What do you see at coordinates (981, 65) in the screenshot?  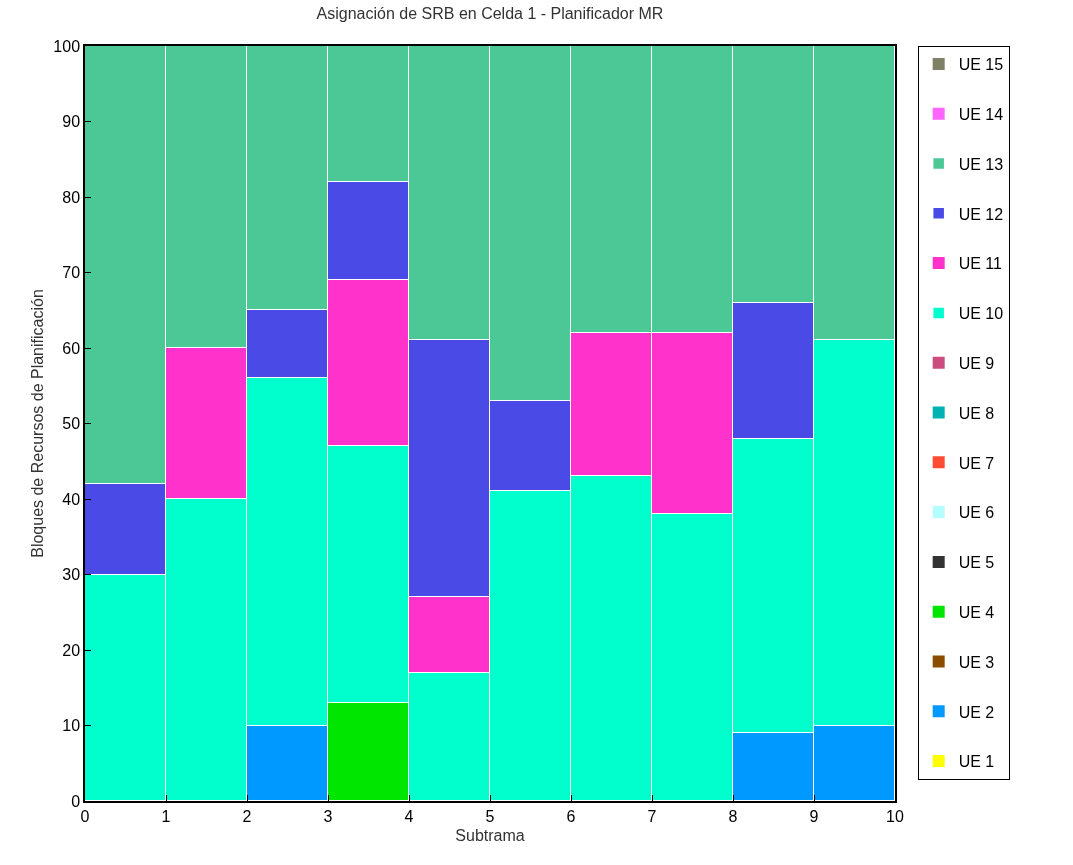 I see `legend-label: UE 15` at bounding box center [981, 65].